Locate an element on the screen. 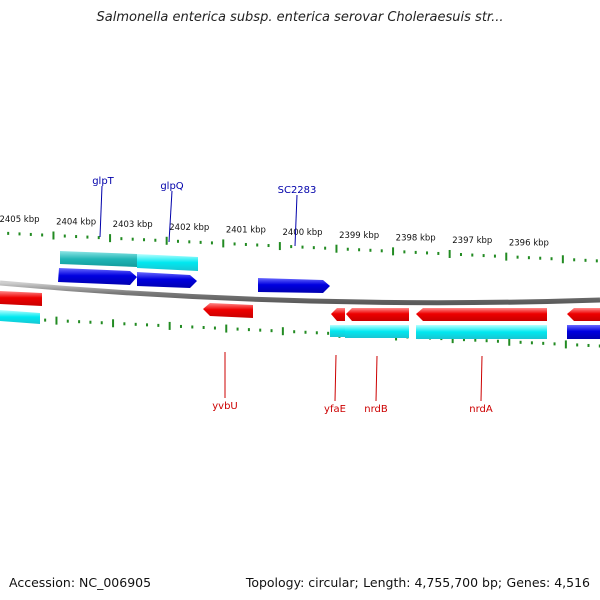 The width and height of the screenshot is (600, 600). gene-label-yfaE: yfaE is located at coordinates (335, 409).